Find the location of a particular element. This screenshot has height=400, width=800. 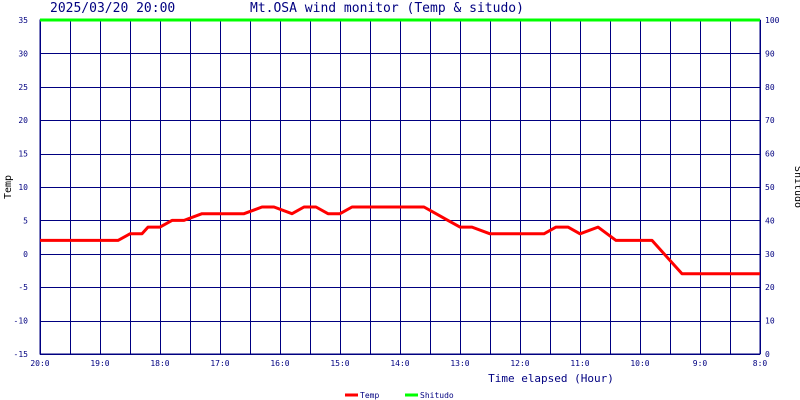

y2-tick-label: 70 is located at coordinates (770, 120).